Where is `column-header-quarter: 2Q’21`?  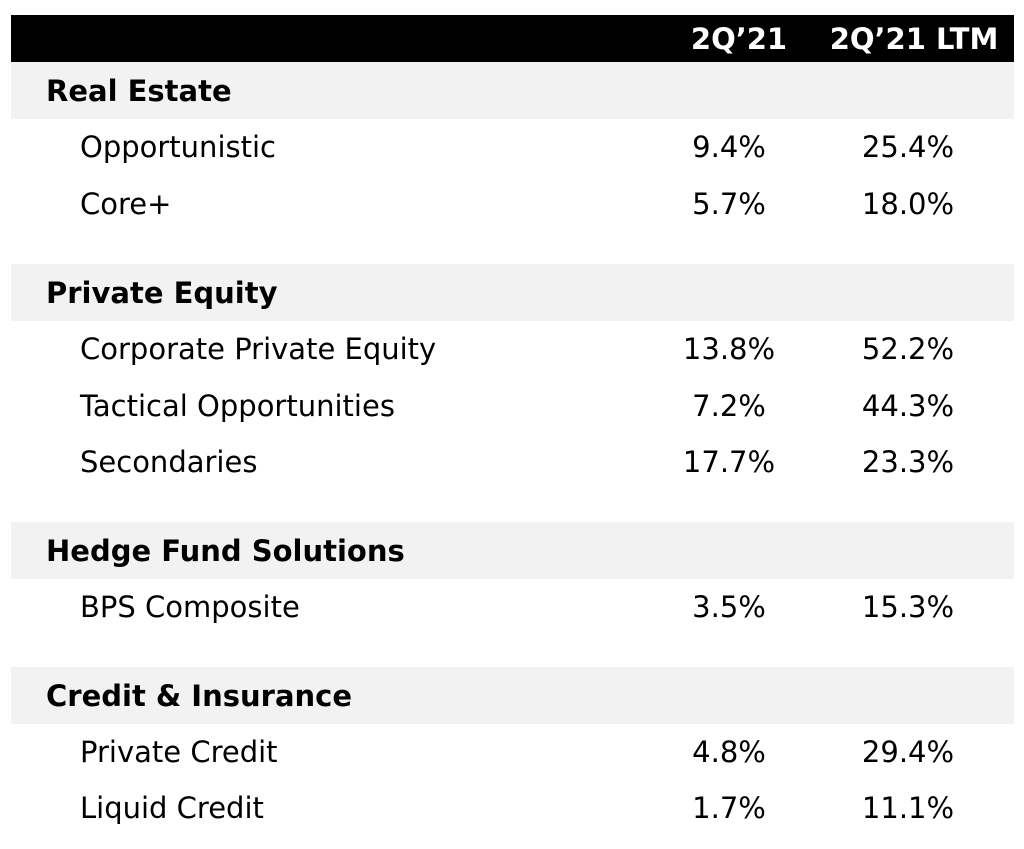
column-header-quarter: 2Q’21 is located at coordinates (739, 39).